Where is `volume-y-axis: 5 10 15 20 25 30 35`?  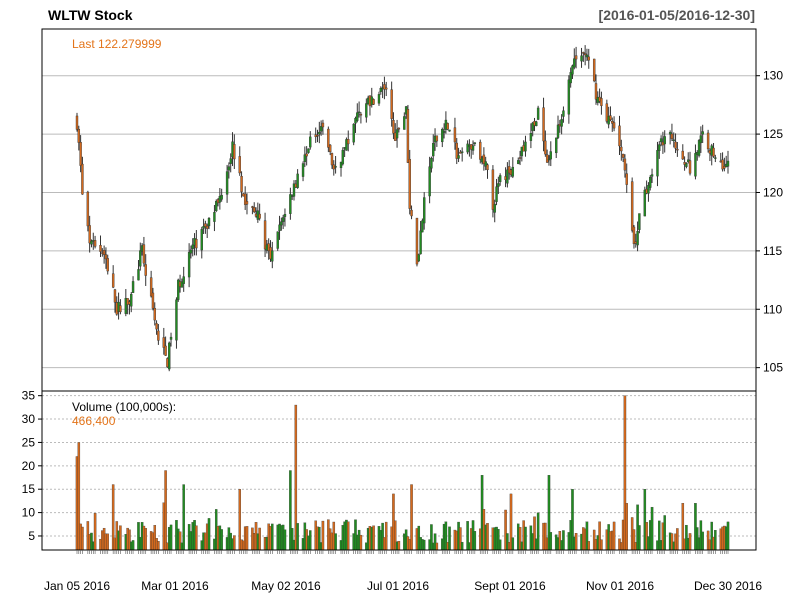 volume-y-axis: 5 10 15 20 25 30 35 is located at coordinates (32, 466).